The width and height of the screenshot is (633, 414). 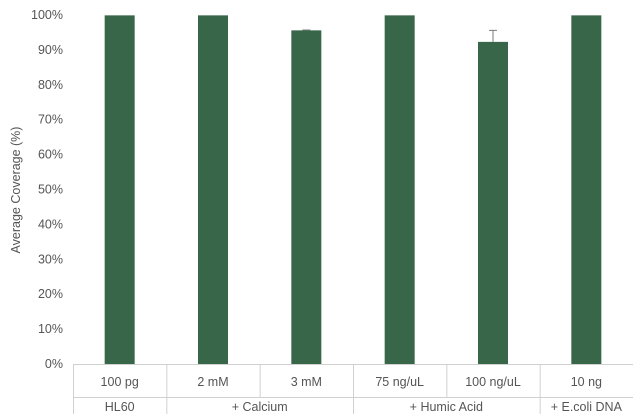 What do you see at coordinates (50, 50) in the screenshot?
I see `y-tick-label: 90%` at bounding box center [50, 50].